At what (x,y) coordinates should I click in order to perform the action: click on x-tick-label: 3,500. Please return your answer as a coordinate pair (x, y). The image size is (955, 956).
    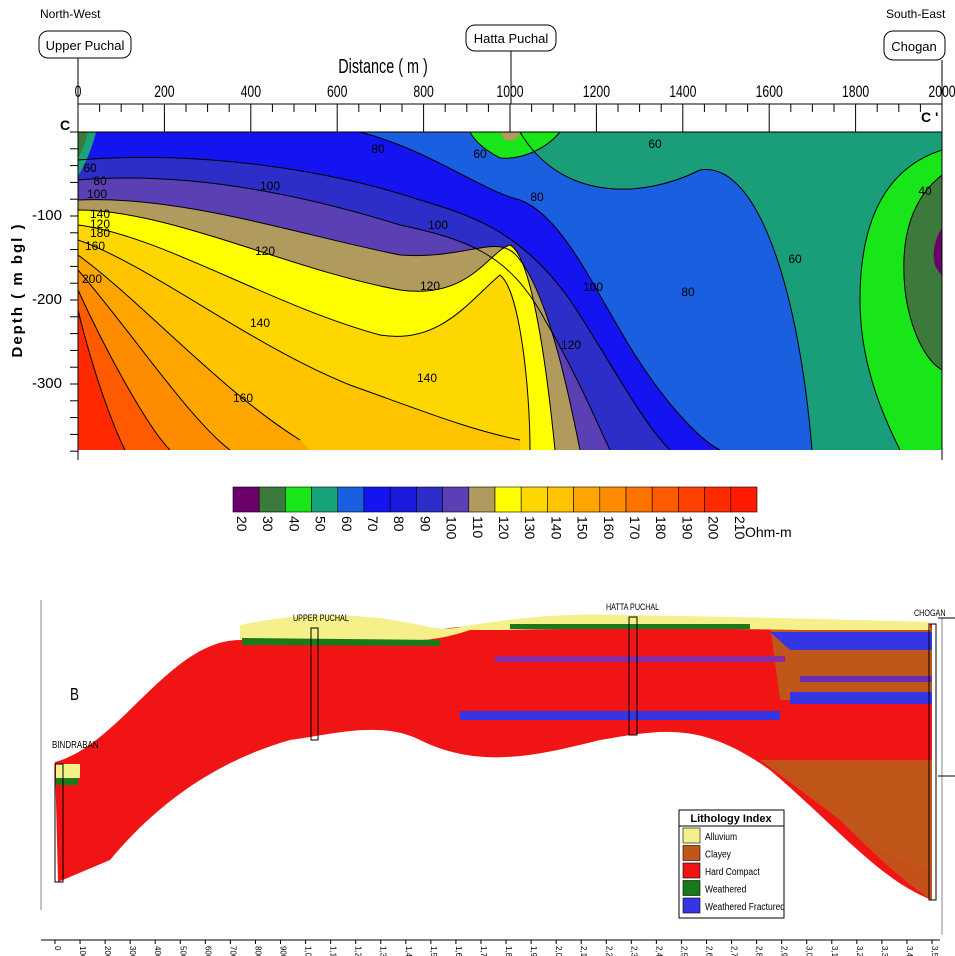
    Looking at the image, I should click on (934, 951).